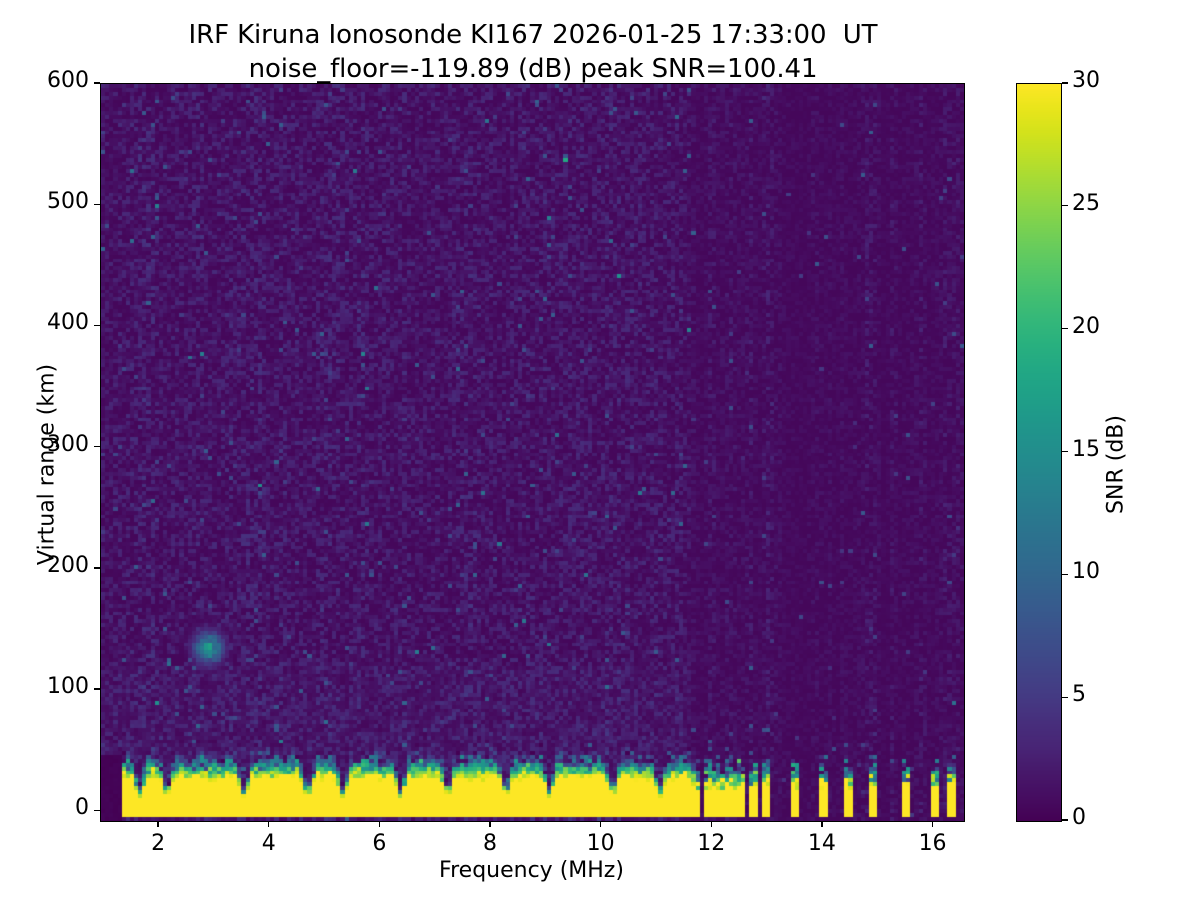 Image resolution: width=1200 pixels, height=900 pixels. I want to click on x-tick-label: 10, so click(600, 843).